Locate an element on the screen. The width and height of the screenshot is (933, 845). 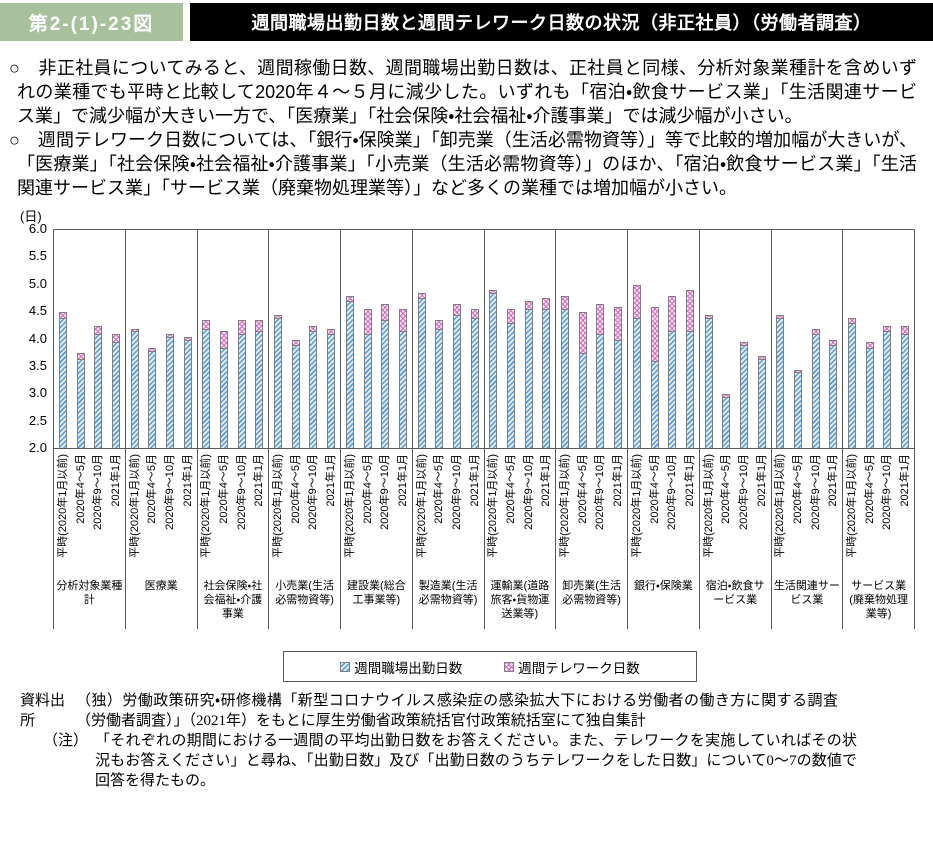
industry-label: サービス業(廃棄物処理業等) is located at coordinates (878, 600).